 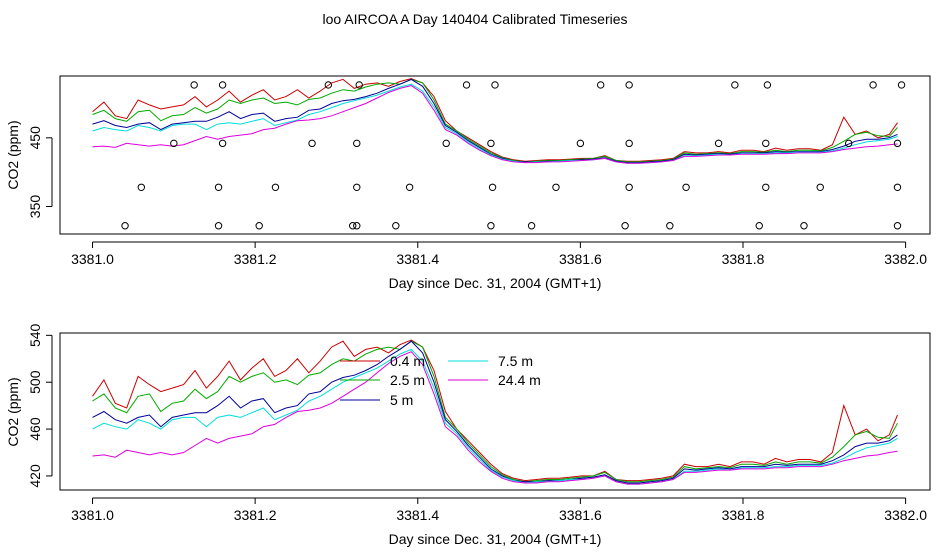 I want to click on x-axis-label-bottom: Day since Dec. 31, 2004 (GMT+1), so click(x=495, y=539).